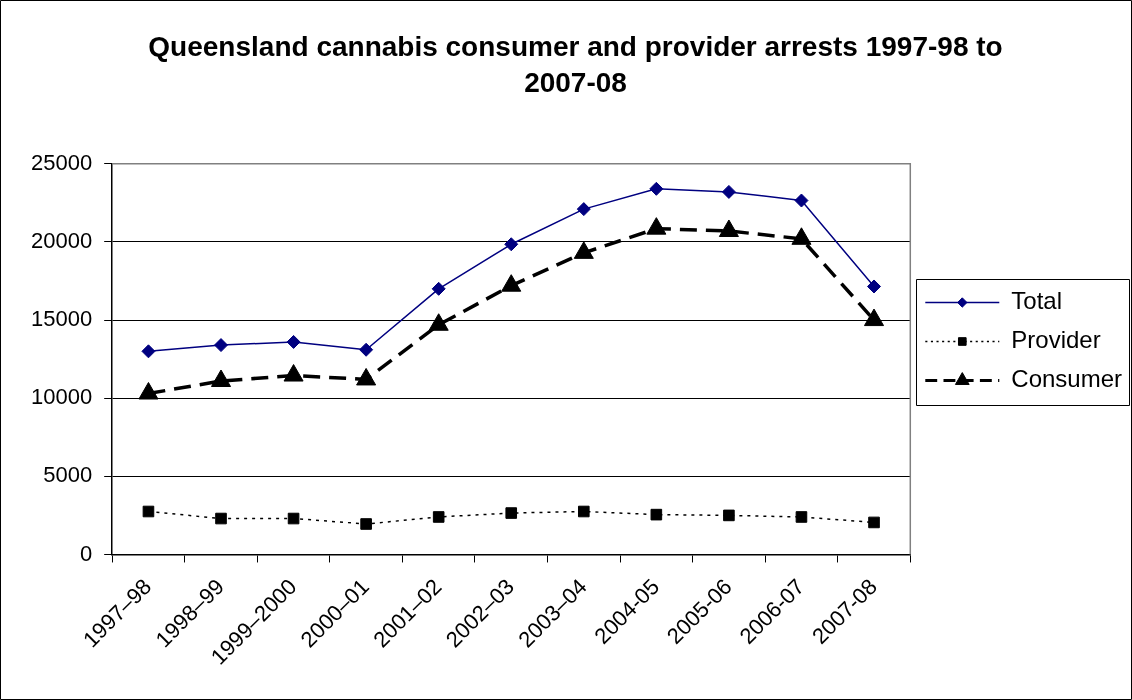 The image size is (1132, 700). What do you see at coordinates (575, 64) in the screenshot?
I see `chart-title: Queensland cannabis consumer and provider arrests 1997-98 to 2007-08` at bounding box center [575, 64].